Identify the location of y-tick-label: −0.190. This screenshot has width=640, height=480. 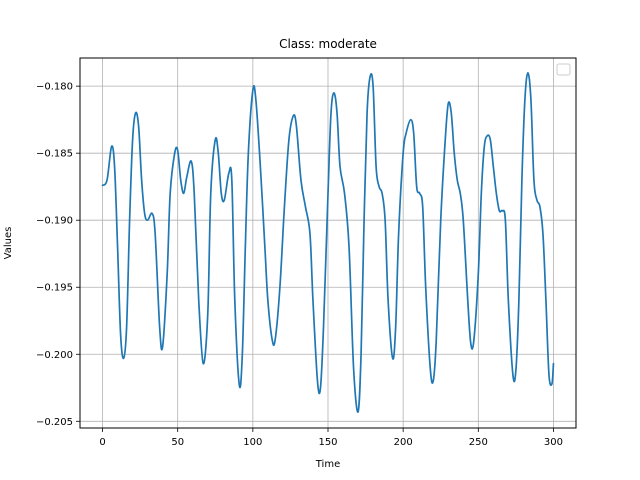
(54, 221).